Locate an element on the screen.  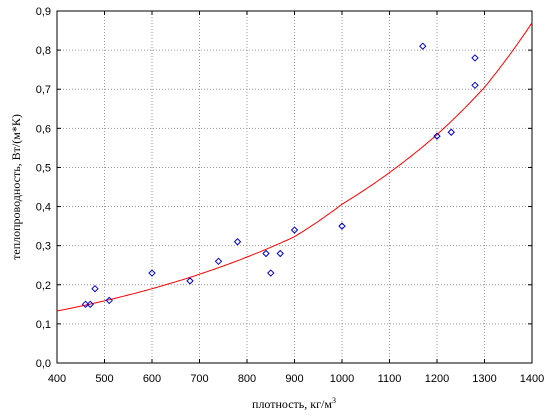
y-tick-label: 0,9 is located at coordinates (43, 12).